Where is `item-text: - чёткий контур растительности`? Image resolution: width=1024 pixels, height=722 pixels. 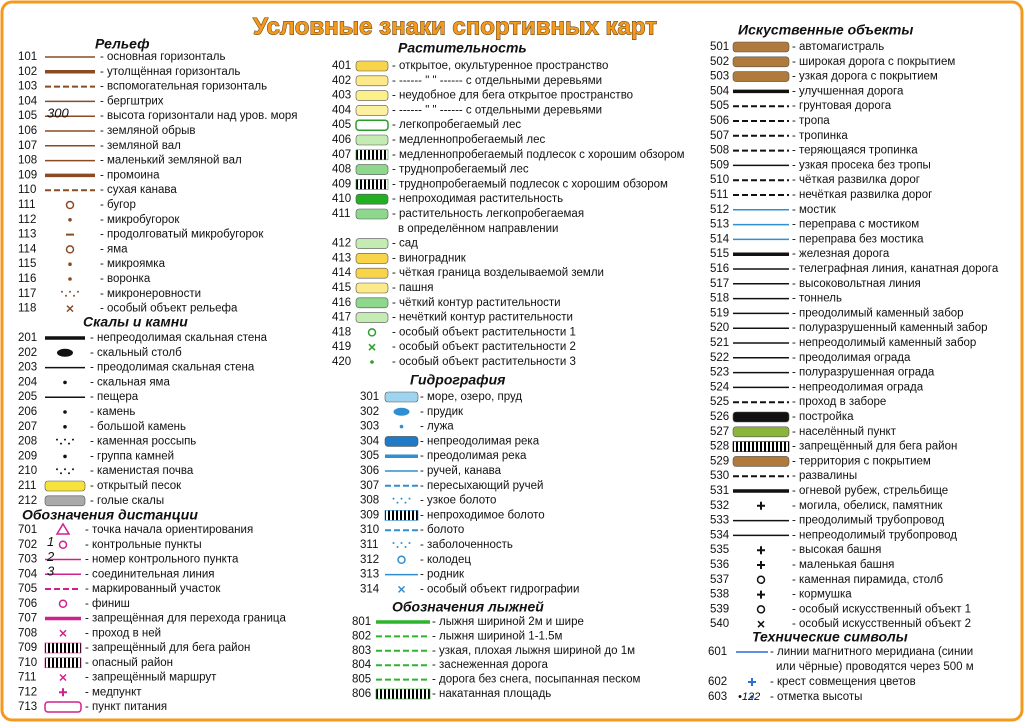 item-text: - чёткий контур растительности is located at coordinates (476, 303).